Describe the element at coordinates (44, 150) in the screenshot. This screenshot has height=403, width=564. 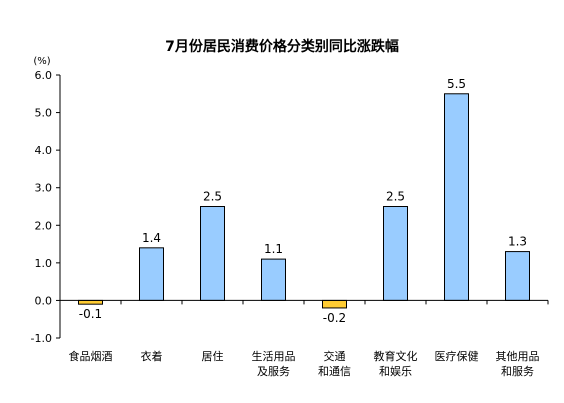
I see `y-tick-label: 4.0` at that location.